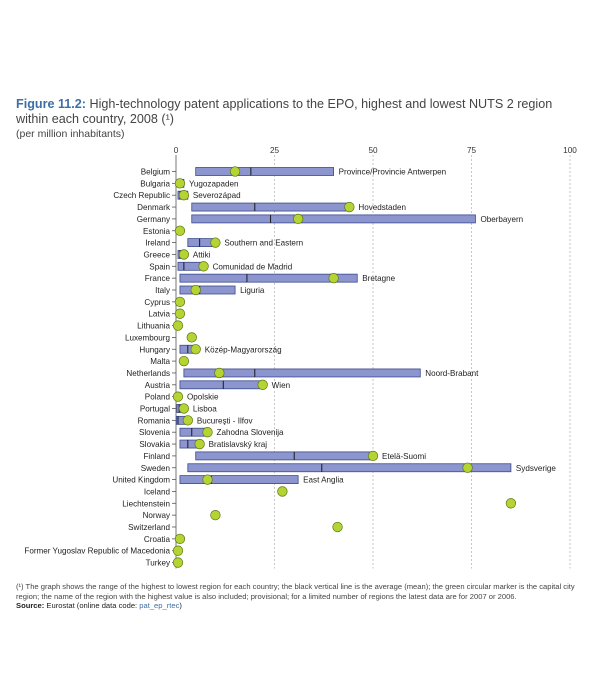 This screenshot has width=600, height=700. I want to click on country-label: Poland, so click(157, 397).